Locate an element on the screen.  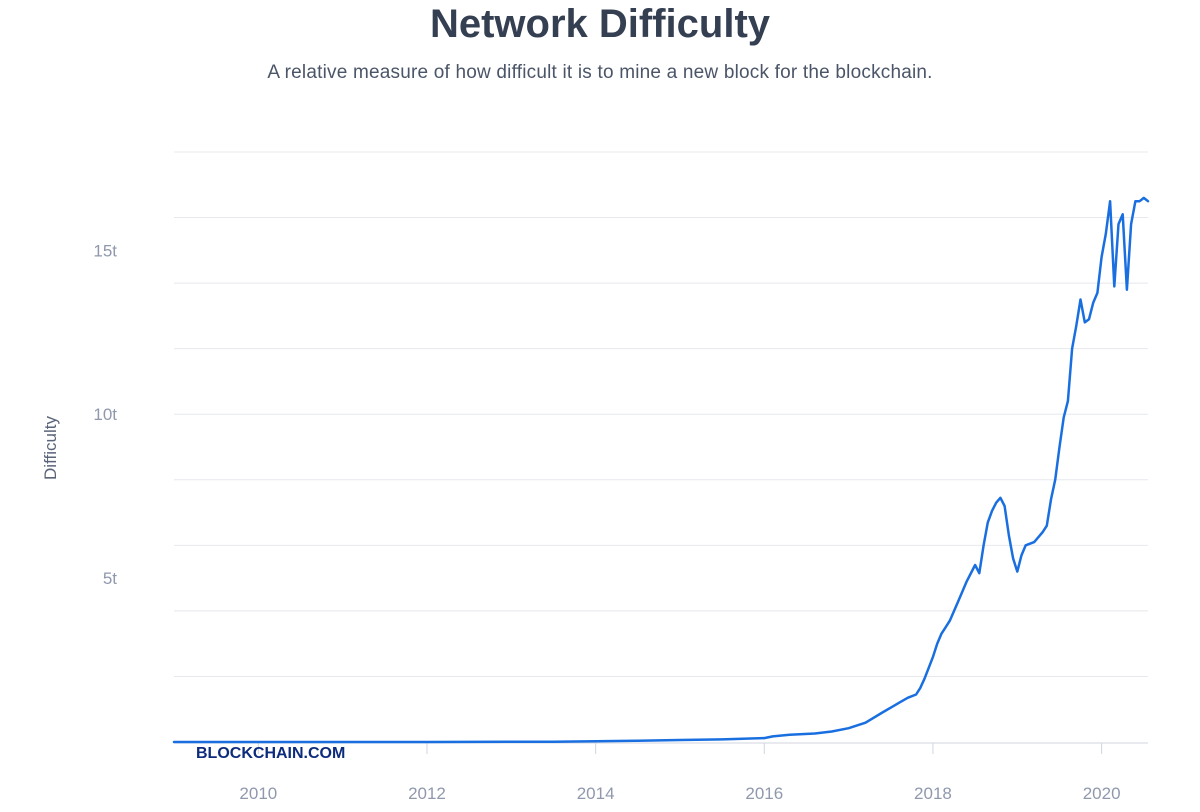
x-tick-label: 2018 is located at coordinates (933, 793).